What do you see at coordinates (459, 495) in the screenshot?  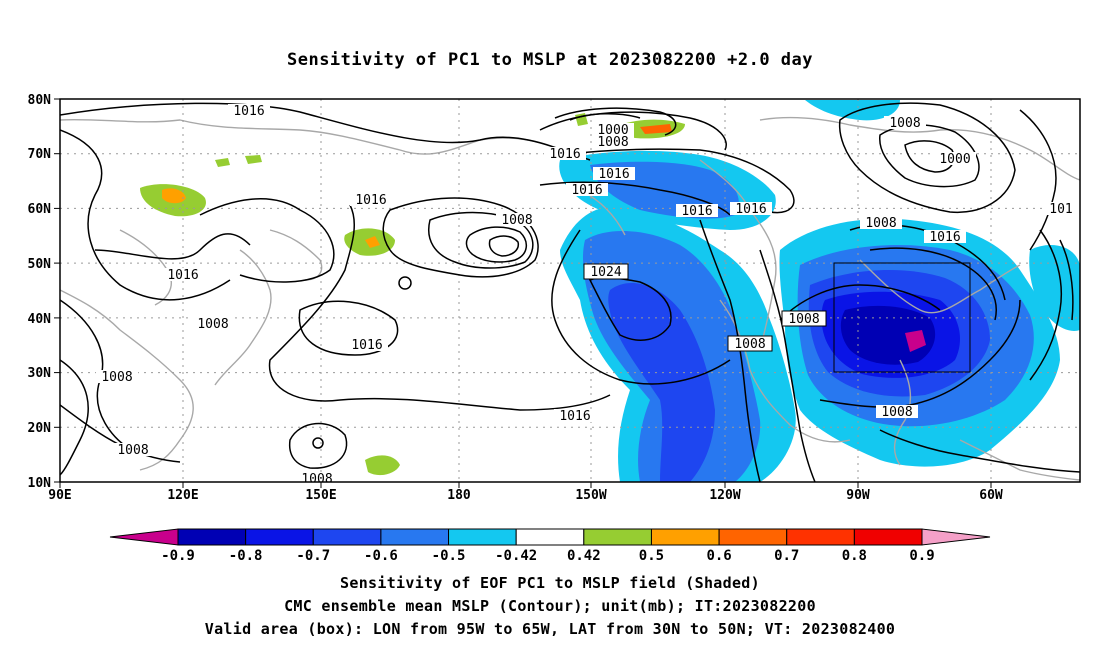 I see `lon-label: 180` at bounding box center [459, 495].